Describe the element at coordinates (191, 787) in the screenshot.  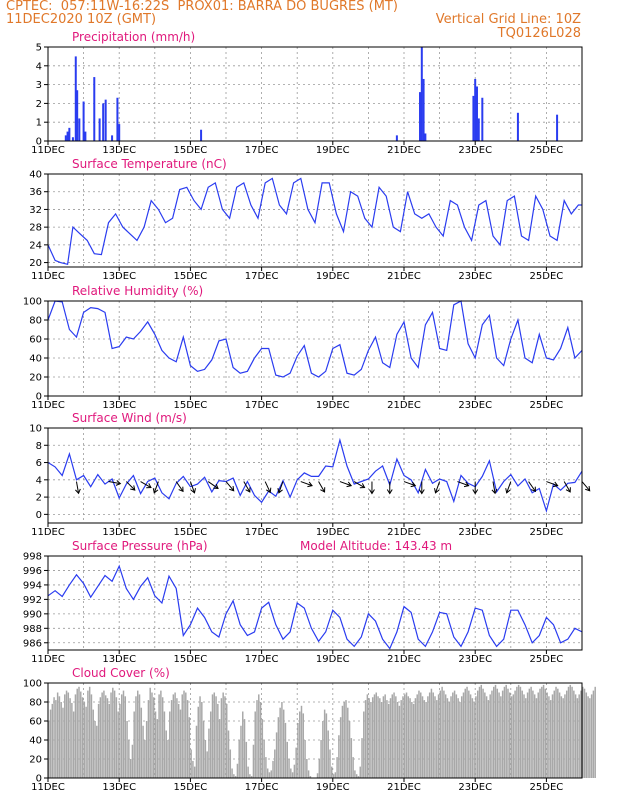
I see `x-tick-label: 15DEC` at that location.